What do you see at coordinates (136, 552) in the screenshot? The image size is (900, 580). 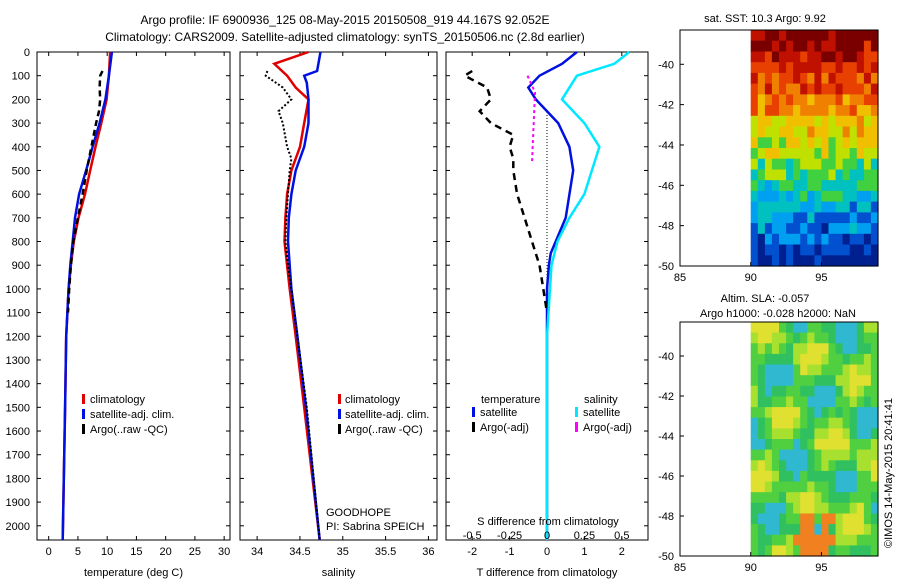 I see `x-tick-label: 15` at bounding box center [136, 552].